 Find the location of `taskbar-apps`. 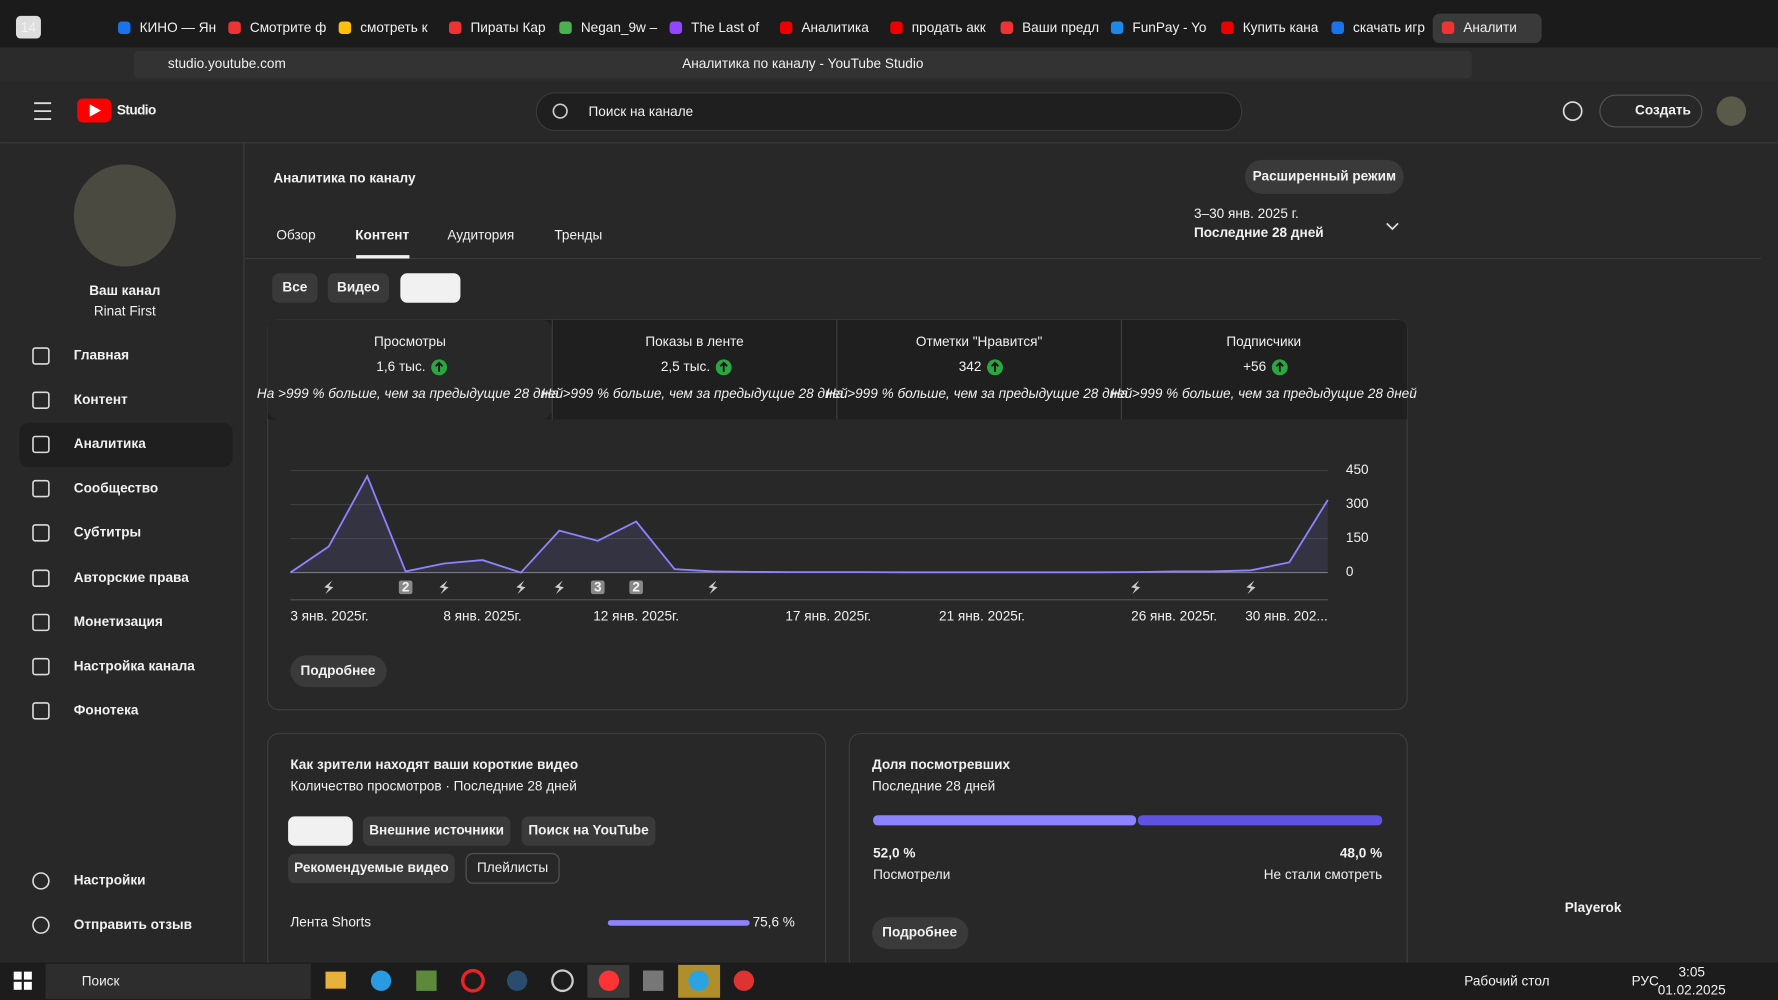

taskbar-apps is located at coordinates (540, 981).